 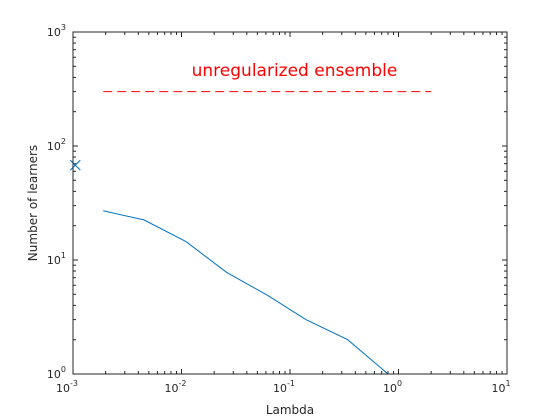 I want to click on reference-label: unregularized ensemble, so click(x=295, y=71).